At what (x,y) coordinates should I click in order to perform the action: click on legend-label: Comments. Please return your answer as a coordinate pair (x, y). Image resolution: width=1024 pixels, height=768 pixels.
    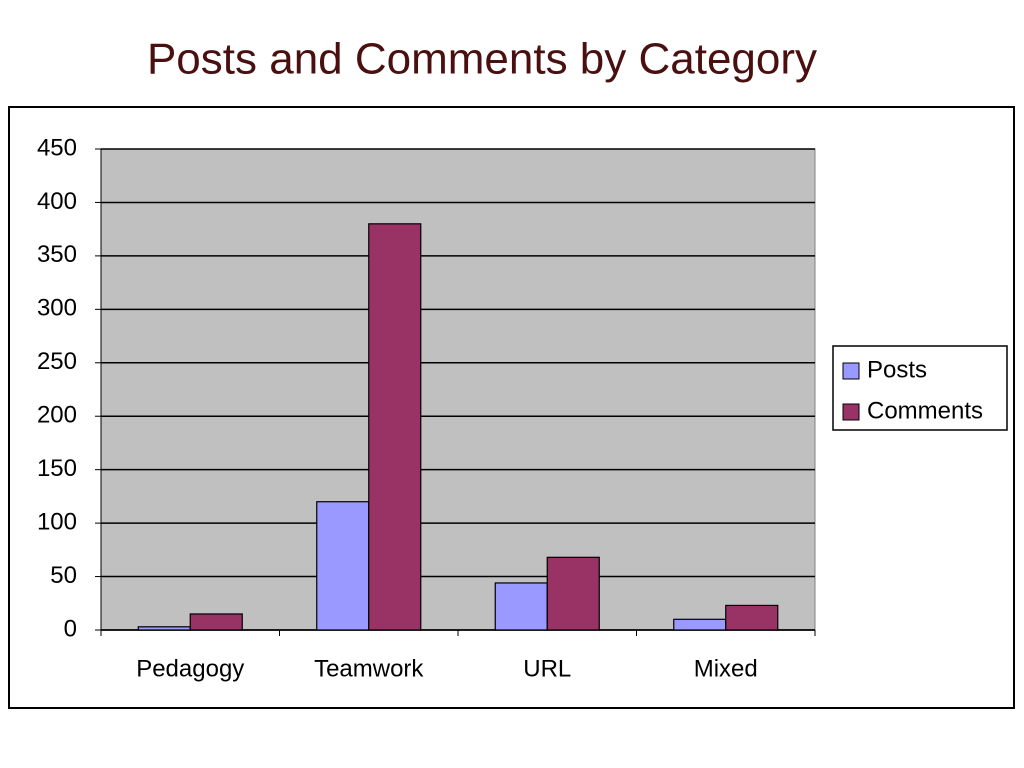
    Looking at the image, I should click on (925, 410).